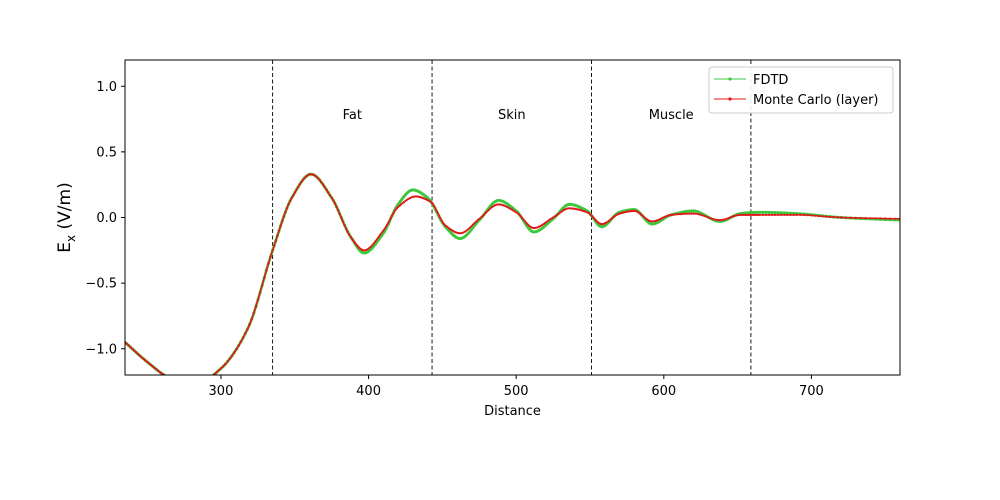 This screenshot has width=1000, height=500. Describe the element at coordinates (671, 115) in the screenshot. I see `region-label-muscle: Muscle` at that location.